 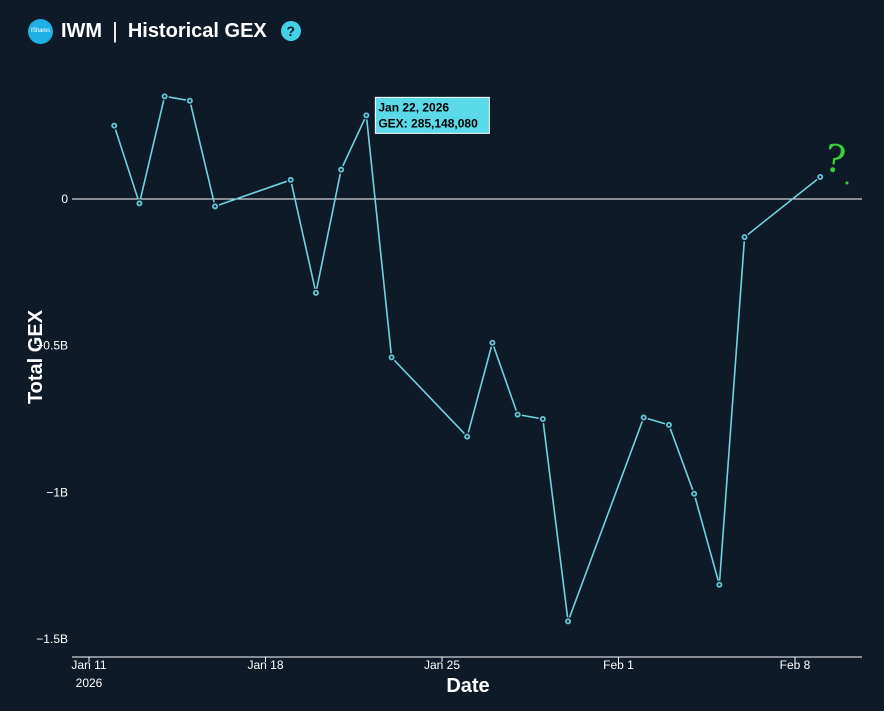 What do you see at coordinates (413, 107) in the screenshot?
I see `tooltip-date: Jan 22, 2026` at bounding box center [413, 107].